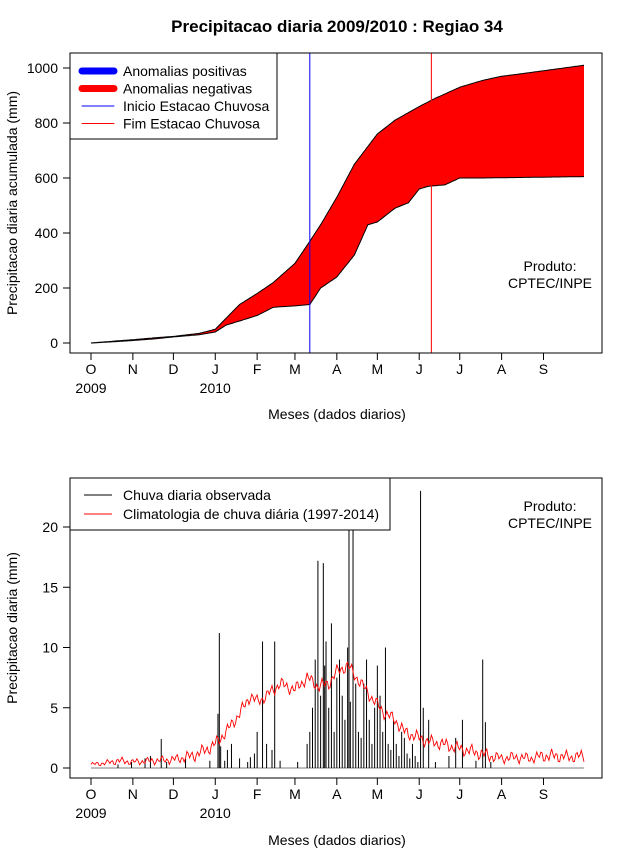 The image size is (640, 850). Describe the element at coordinates (47, 233) in the screenshot. I see `y-tick-label: 400` at that location.